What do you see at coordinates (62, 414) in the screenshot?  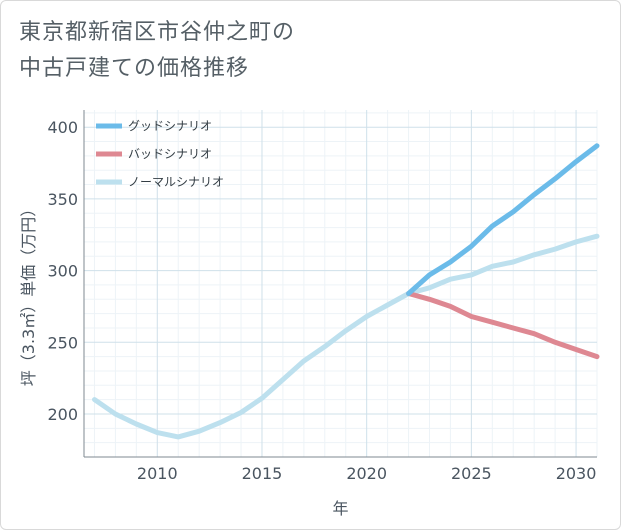 I see `y-tick-label: 200` at bounding box center [62, 414].